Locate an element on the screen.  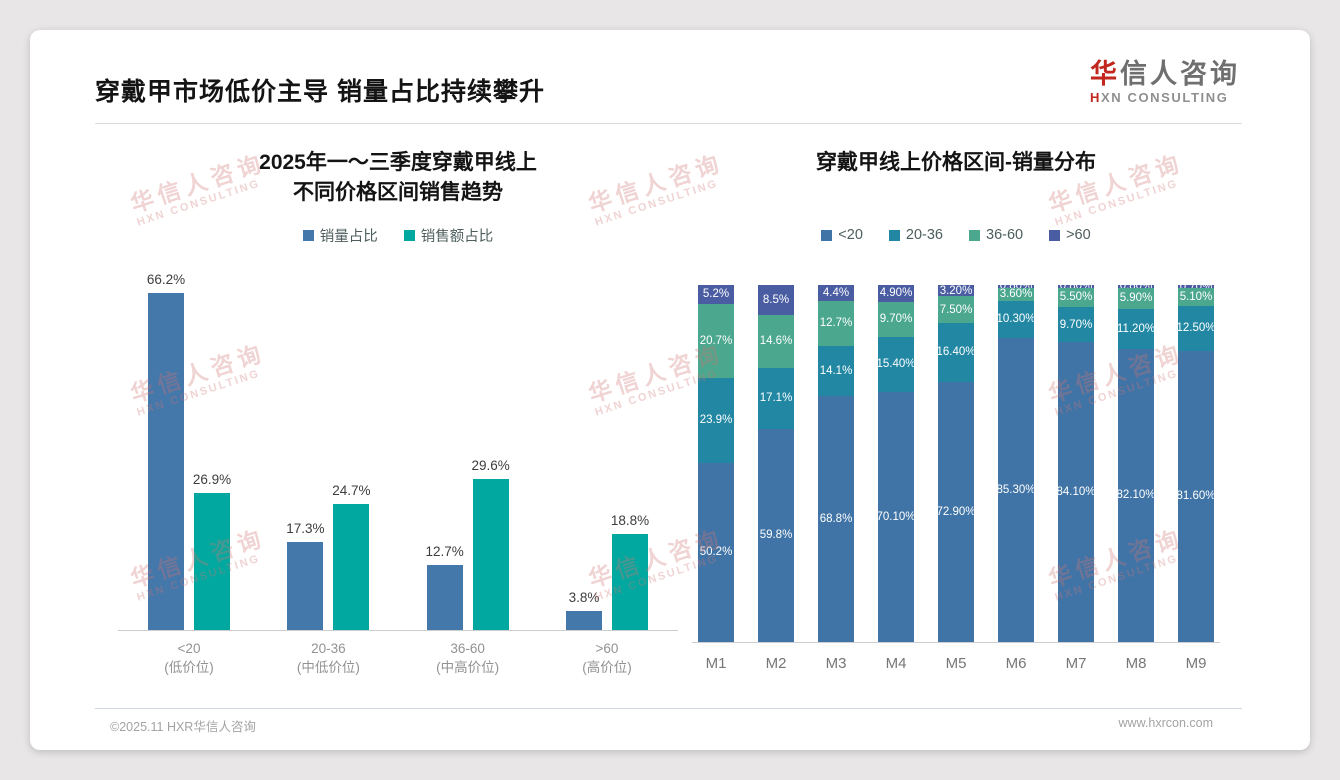
bar-value-label: 66.2% is located at coordinates (166, 279).